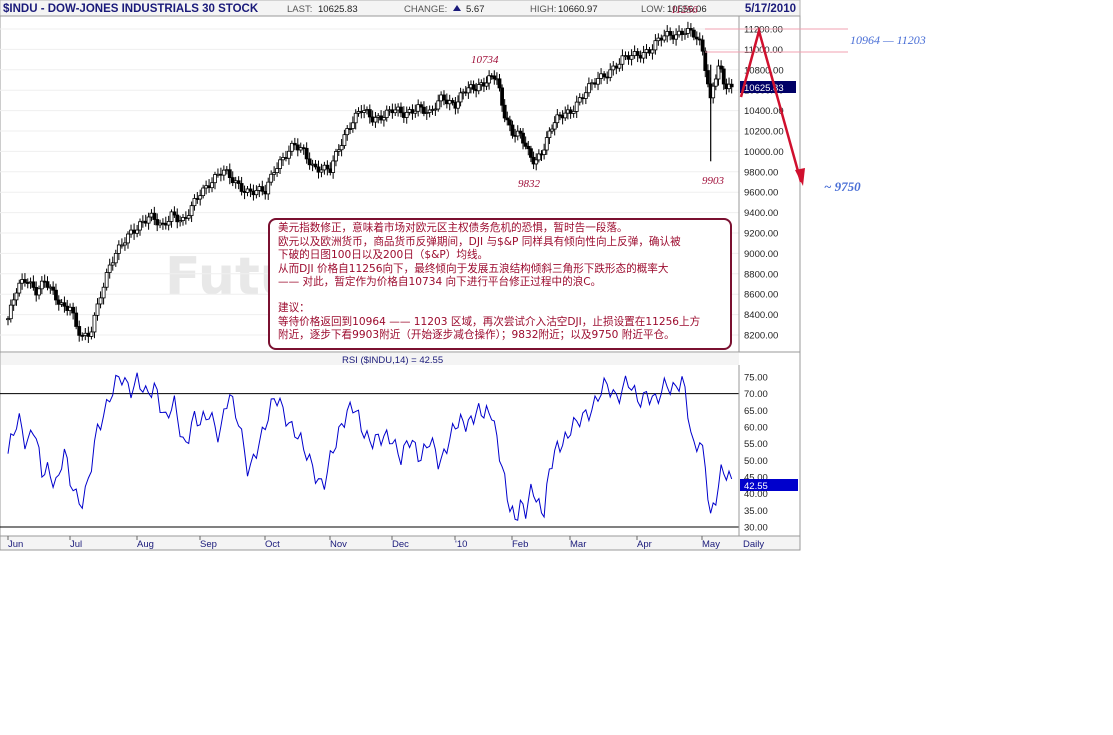  Describe the element at coordinates (761, 254) in the screenshot. I see `price-tick-label: 9000.00` at that location.